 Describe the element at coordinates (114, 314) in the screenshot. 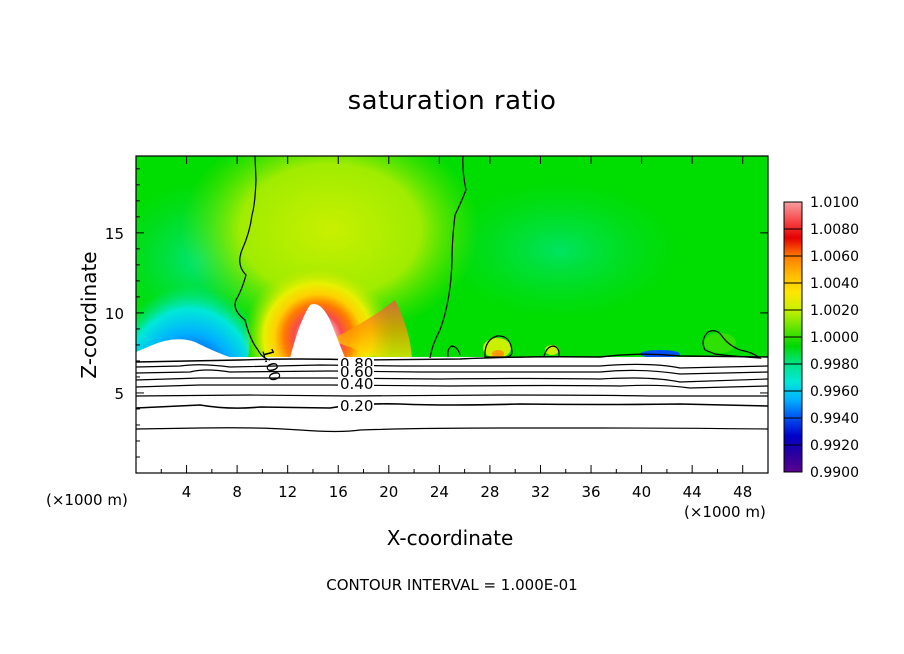

I see `y-tick-label: 10` at that location.